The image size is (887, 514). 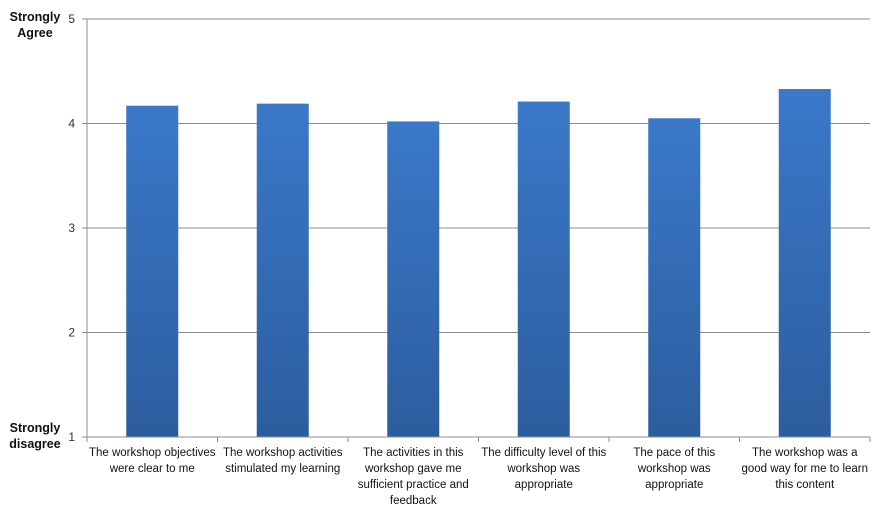 What do you see at coordinates (35, 25) in the screenshot?
I see `y-anchor-top-label: Strongly Agree` at bounding box center [35, 25].